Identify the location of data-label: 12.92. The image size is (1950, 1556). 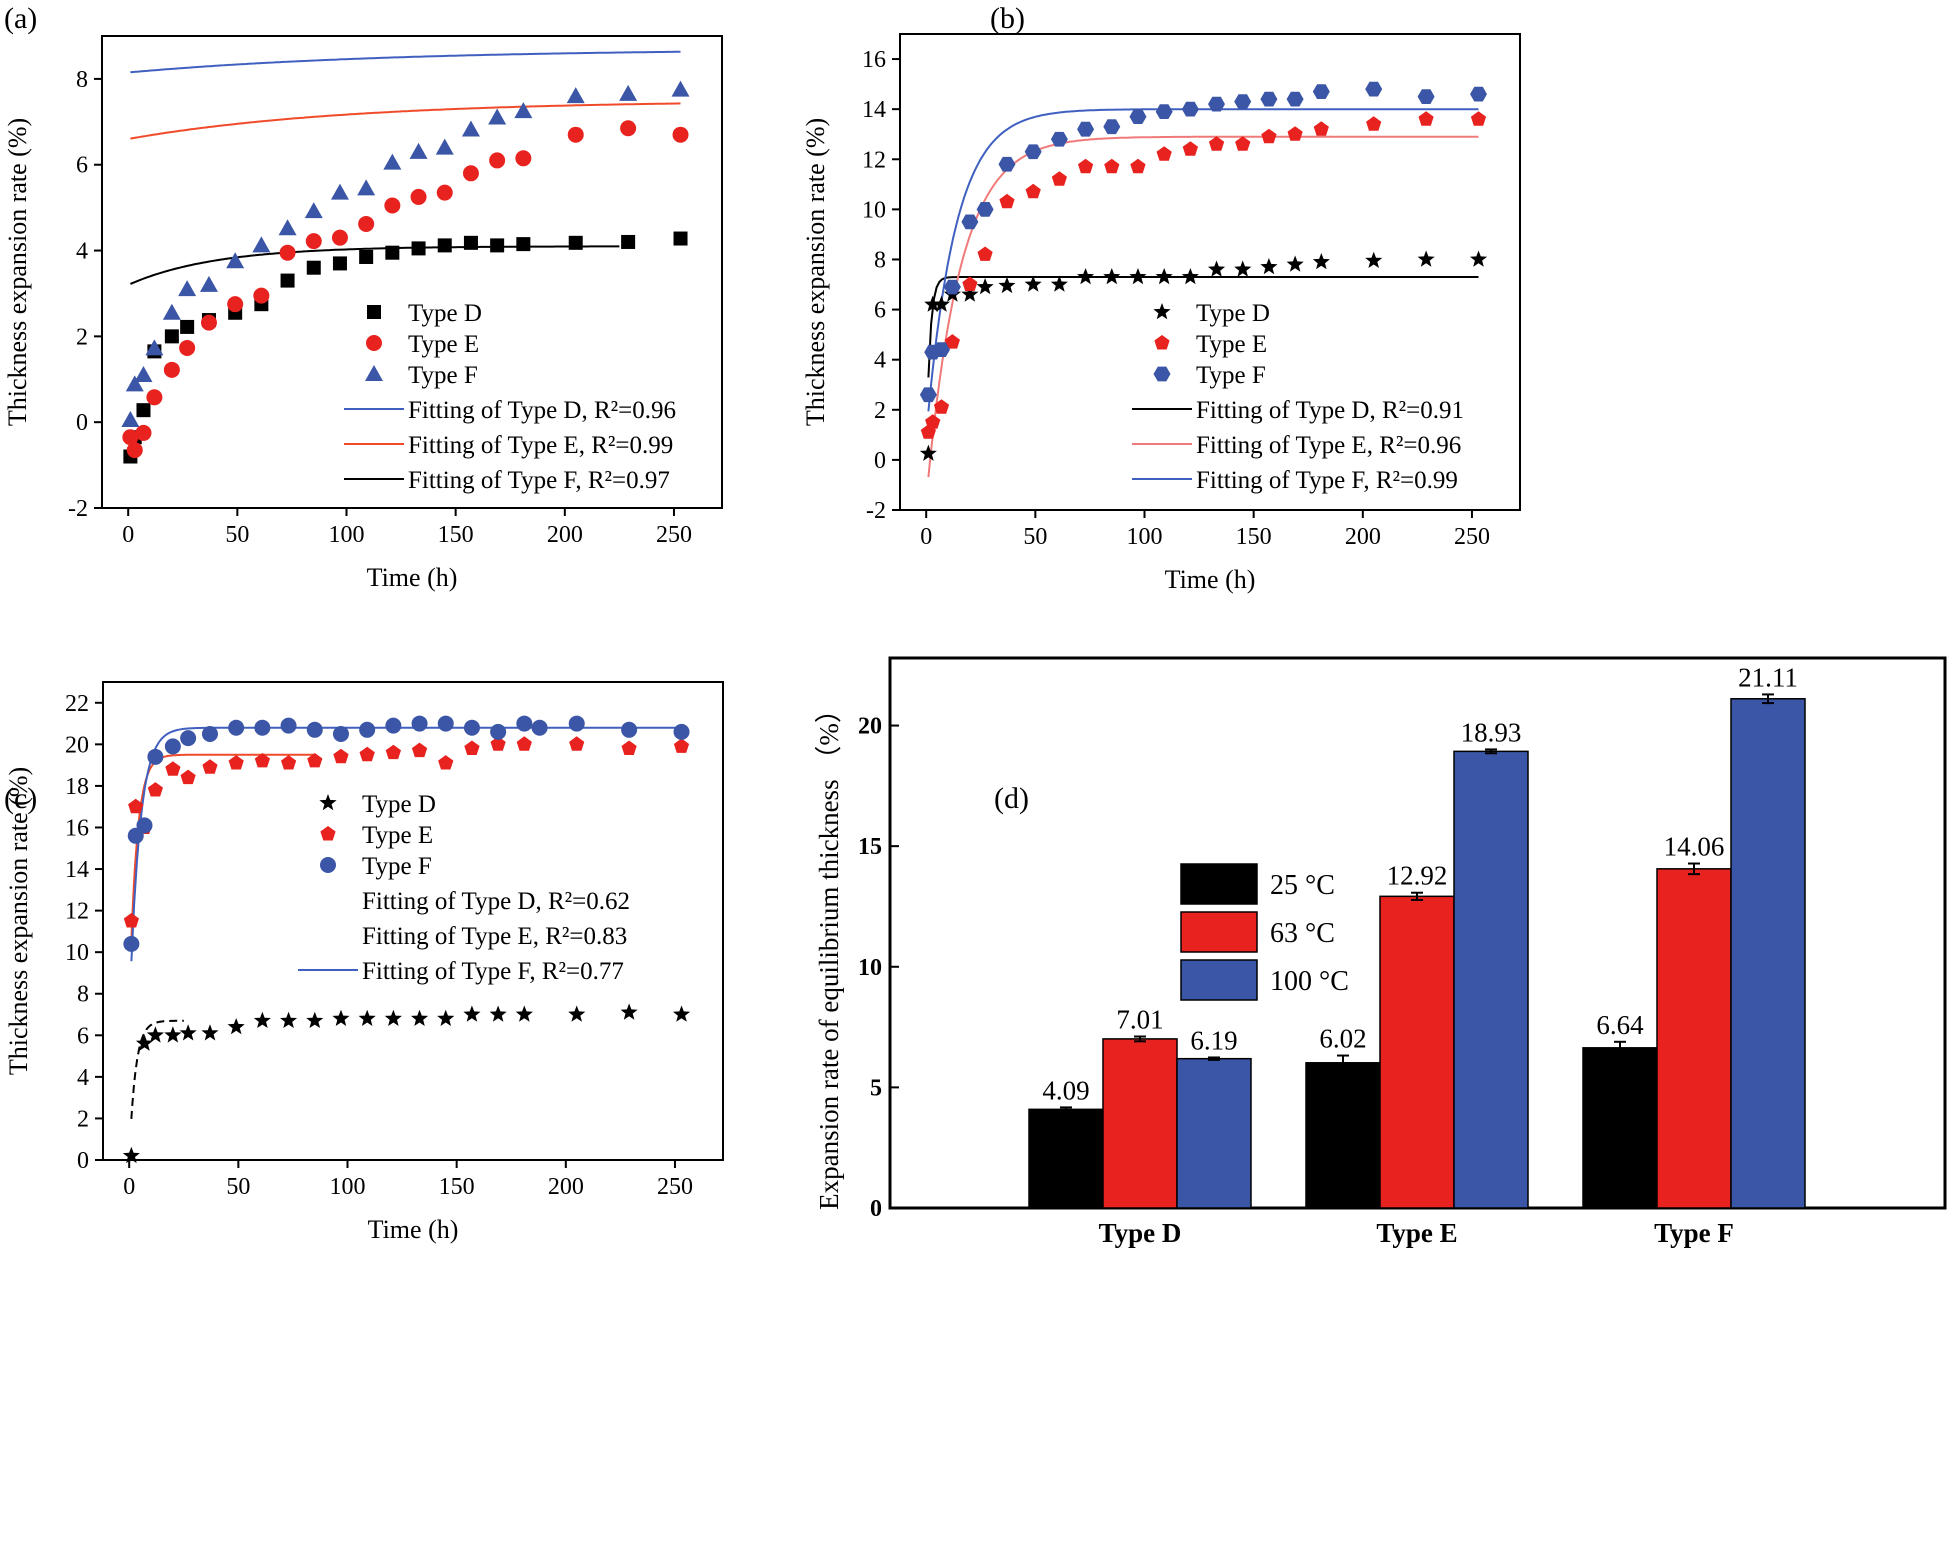
(1417, 876).